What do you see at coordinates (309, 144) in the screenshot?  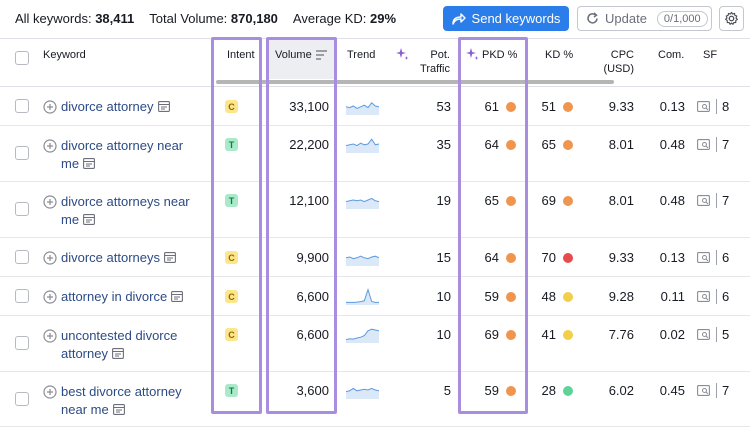 I see `volume-value: 22,200` at bounding box center [309, 144].